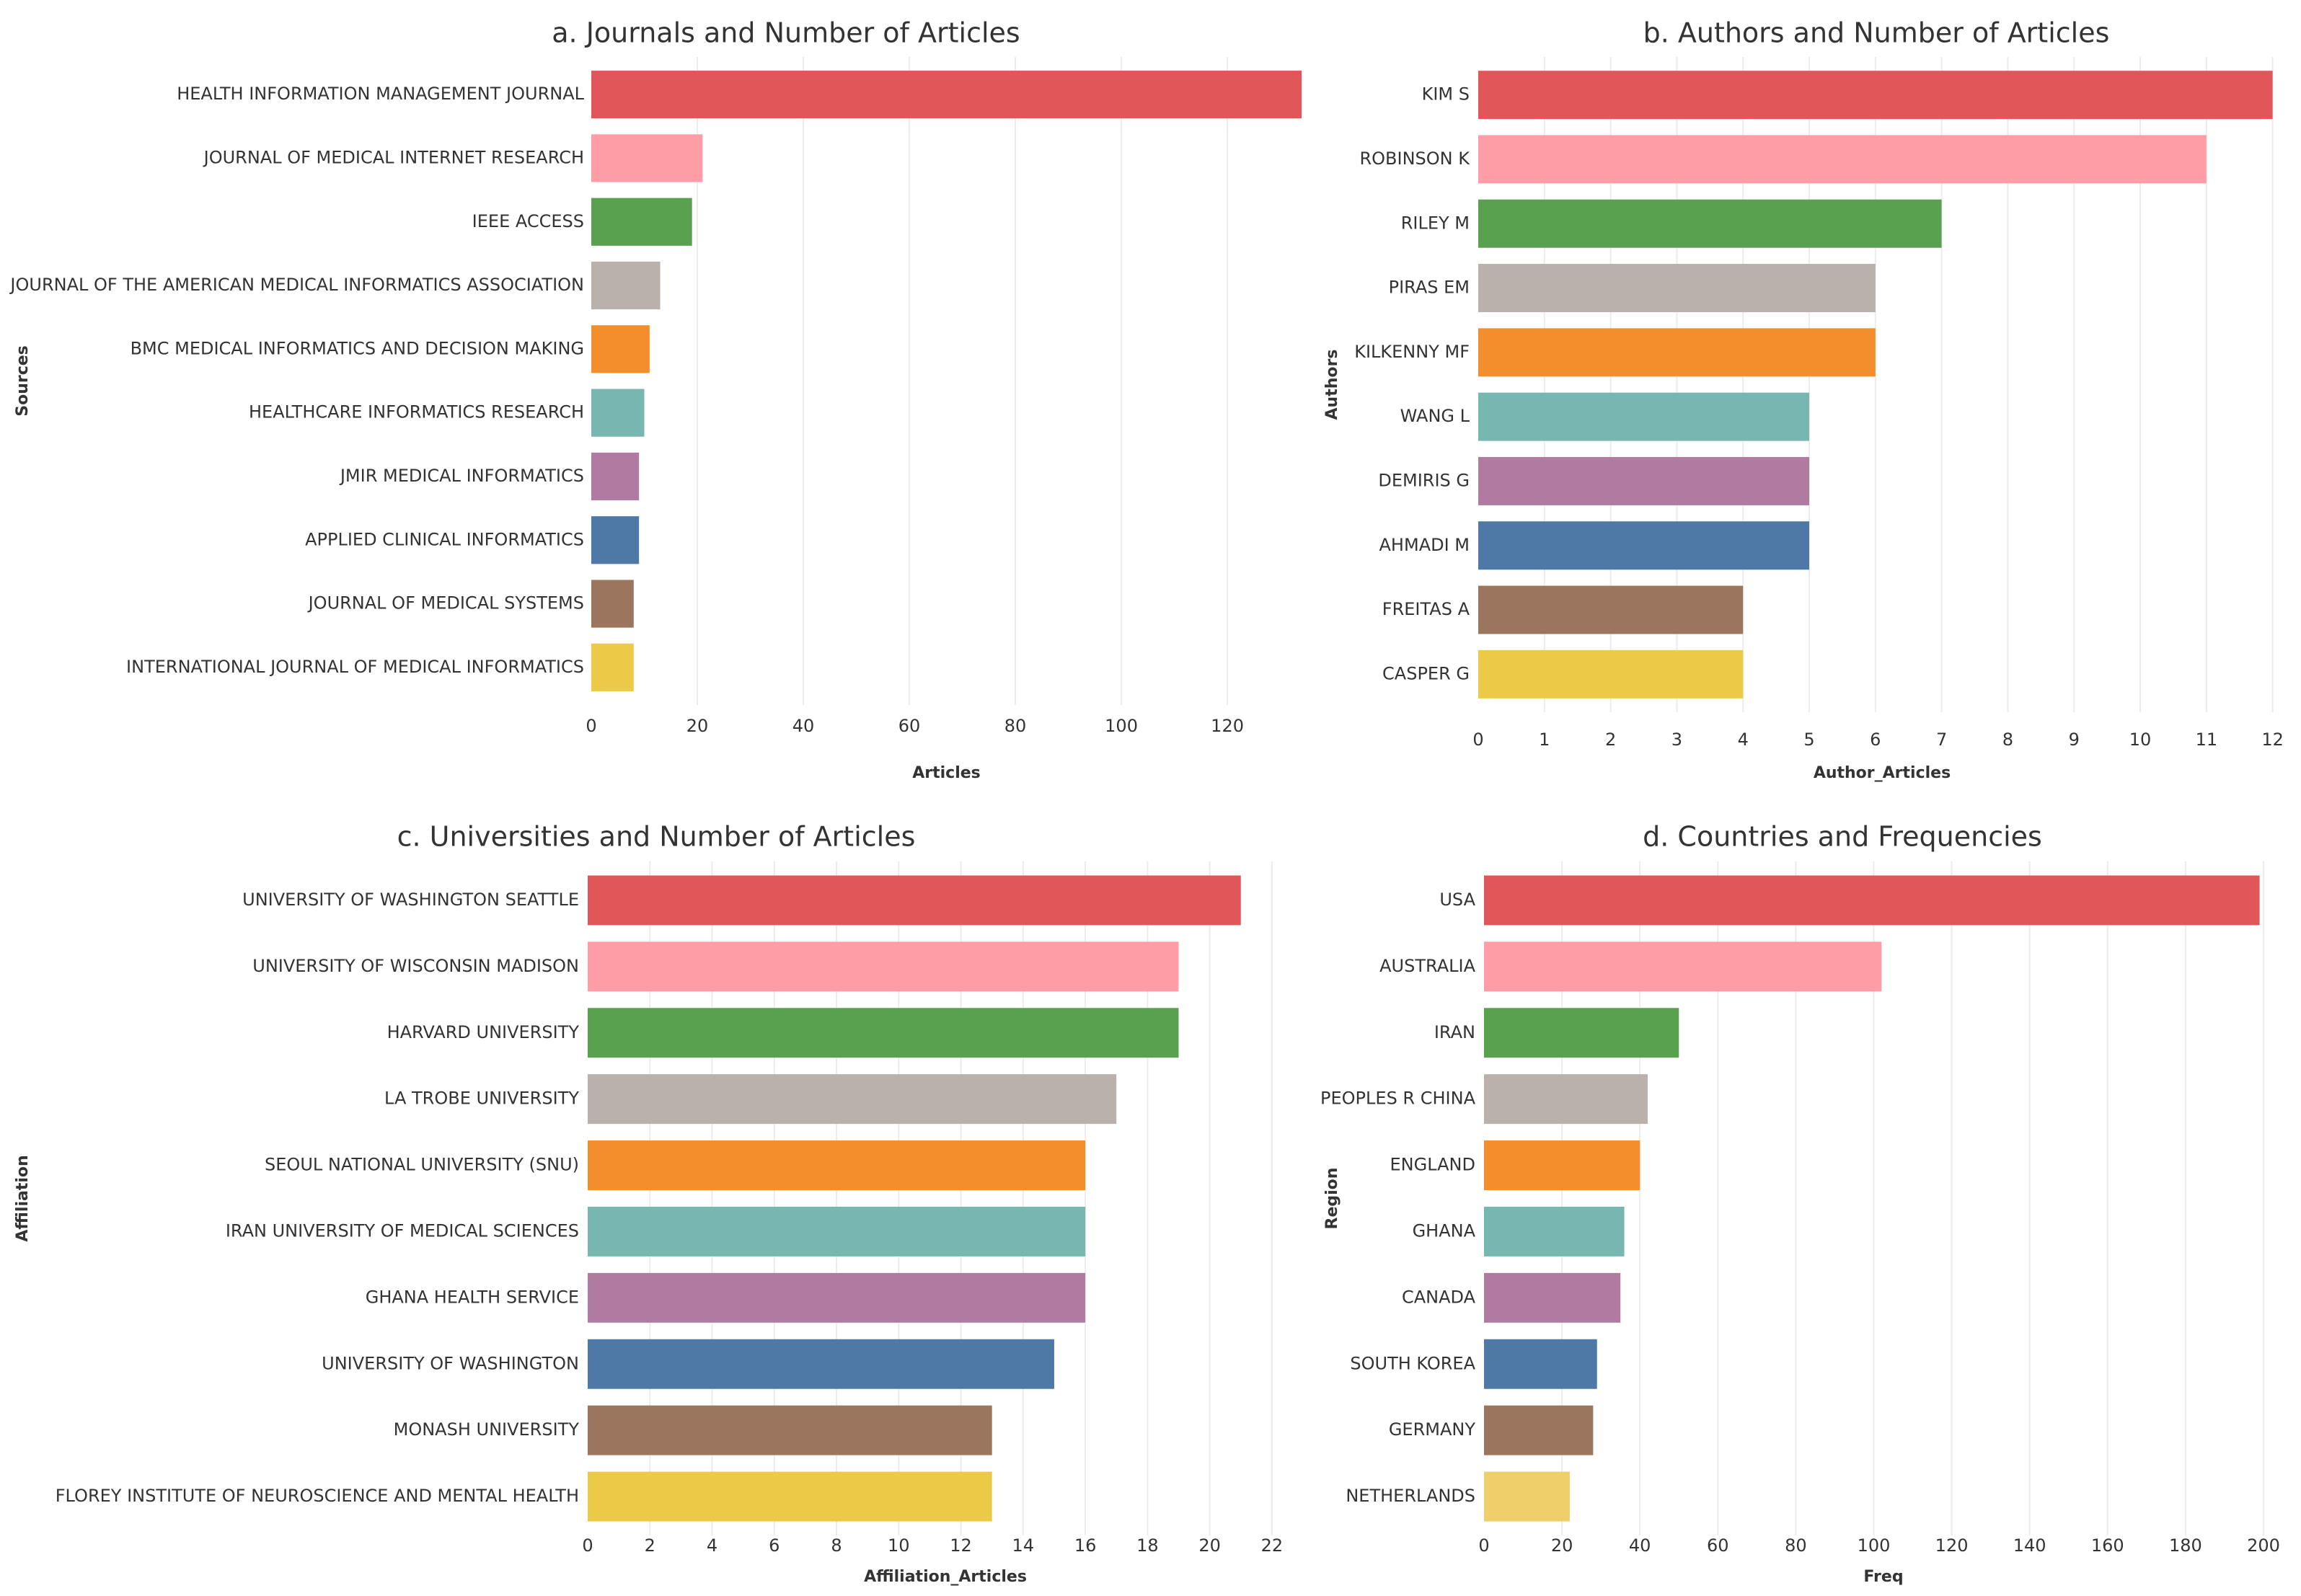  I want to click on category-label: GHANA HEALTH SERVICE, so click(472, 1297).